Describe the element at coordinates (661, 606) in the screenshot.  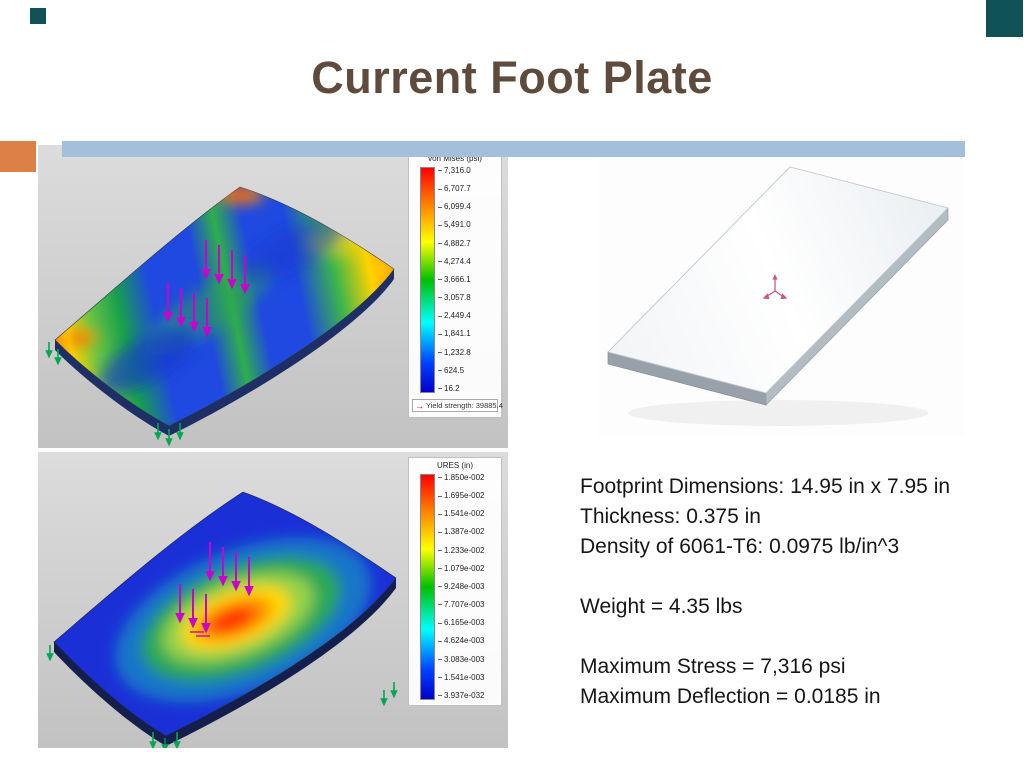
I see `spec-line: Weight = 4.35 lbs` at that location.